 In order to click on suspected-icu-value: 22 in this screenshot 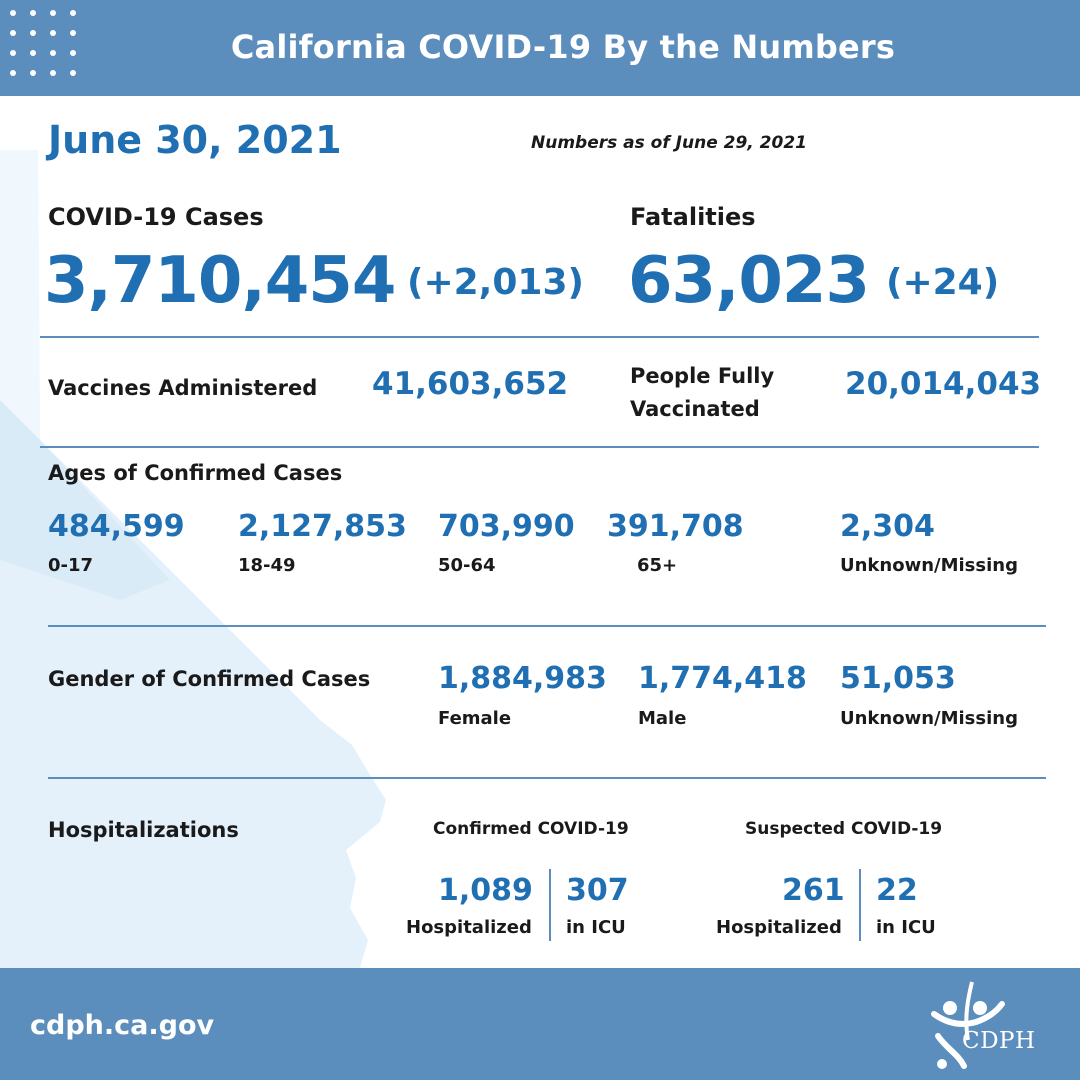, I will do `click(897, 890)`.